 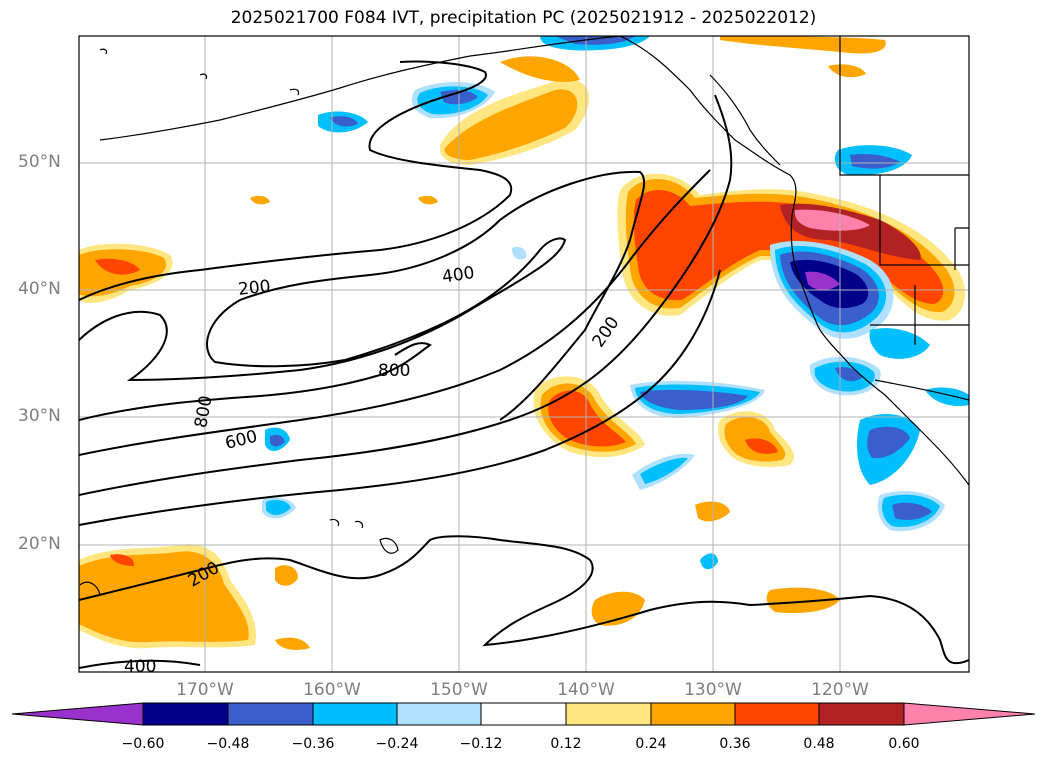 What do you see at coordinates (819, 744) in the screenshot?
I see `colorbar-tick-label: 0.48` at bounding box center [819, 744].